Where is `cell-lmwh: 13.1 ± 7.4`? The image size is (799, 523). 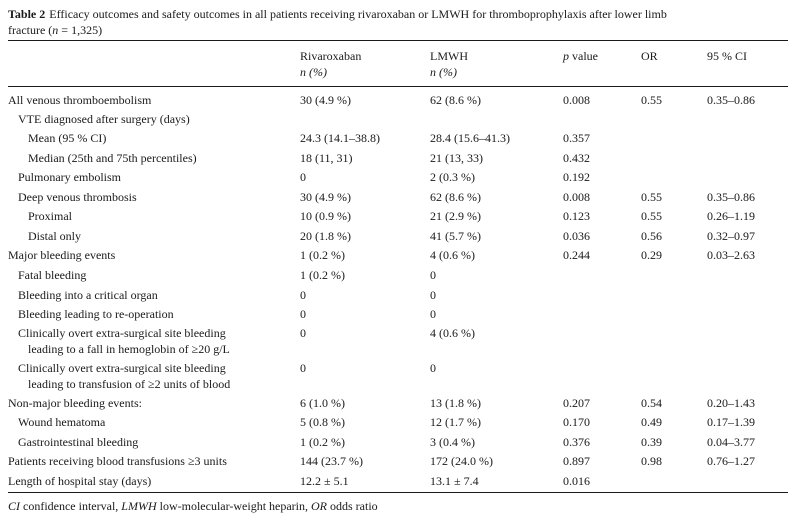 cell-lmwh: 13.1 ± 7.4 is located at coordinates (454, 481).